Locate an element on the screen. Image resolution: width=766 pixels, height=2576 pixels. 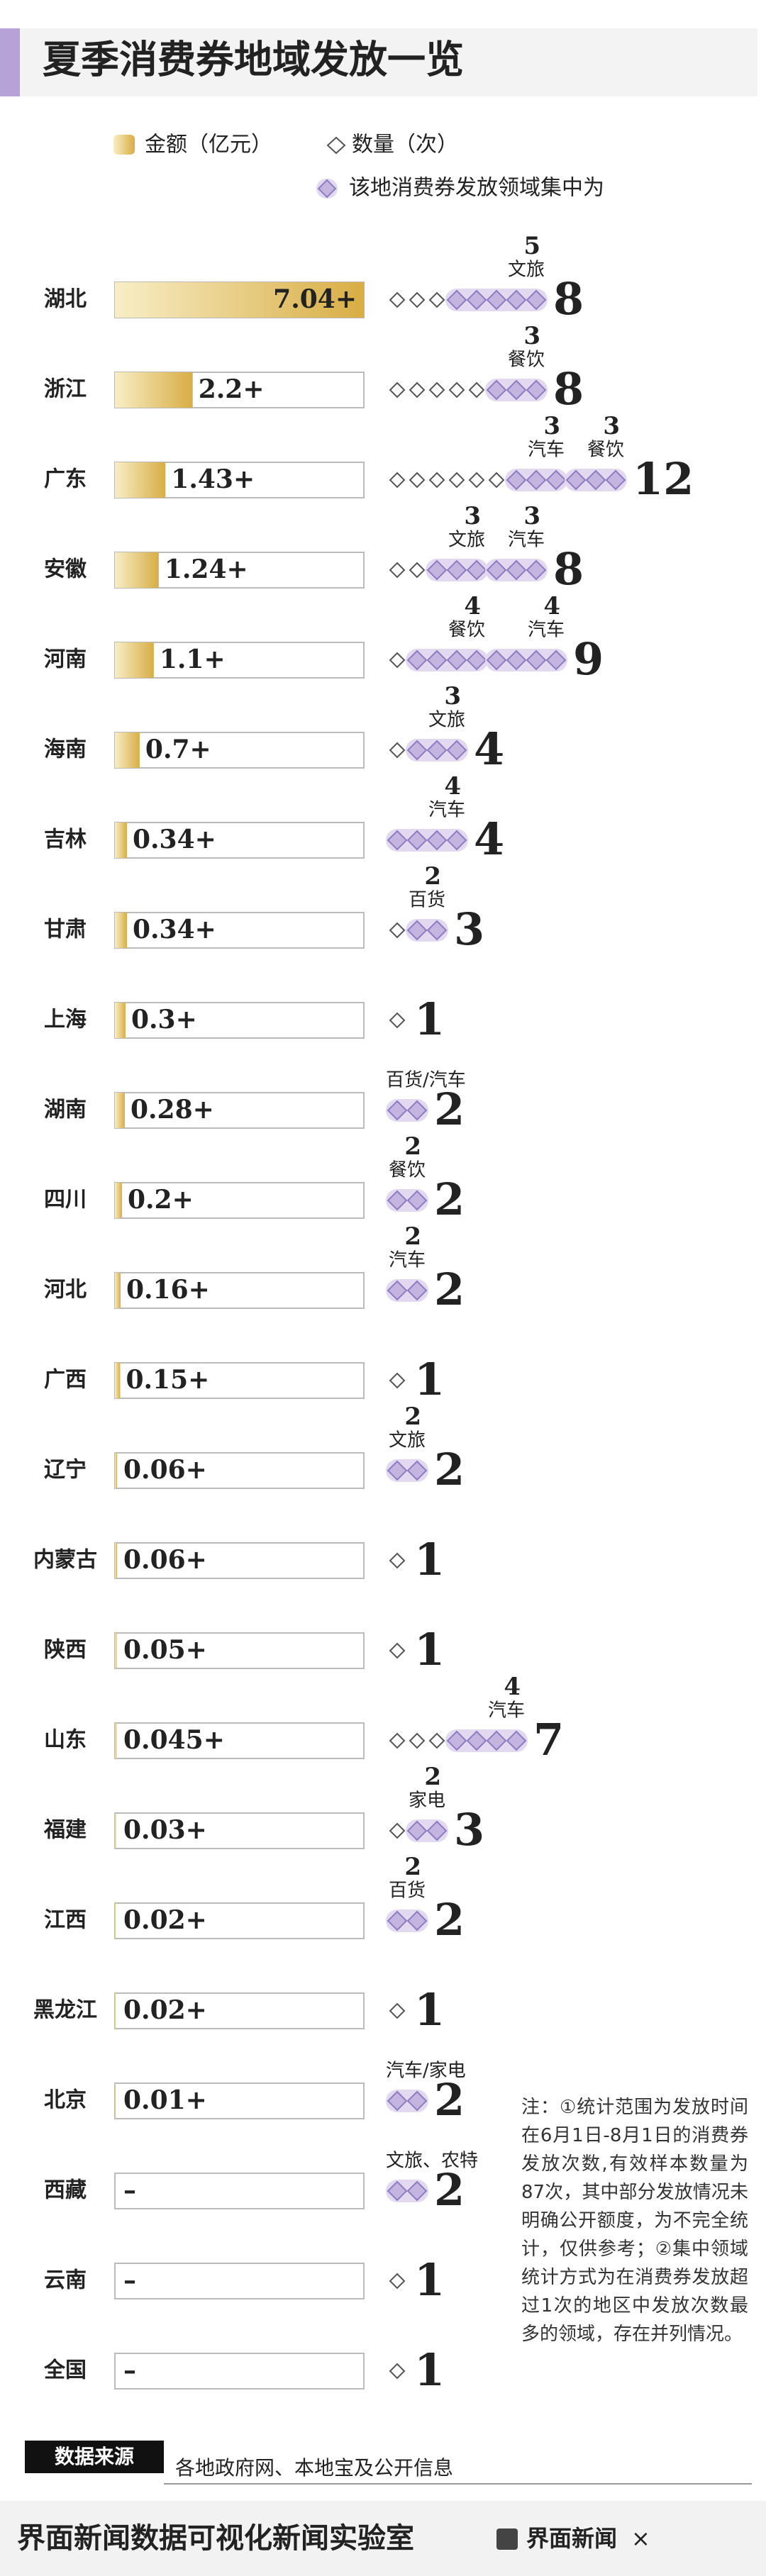
title-band is located at coordinates (388, 62).